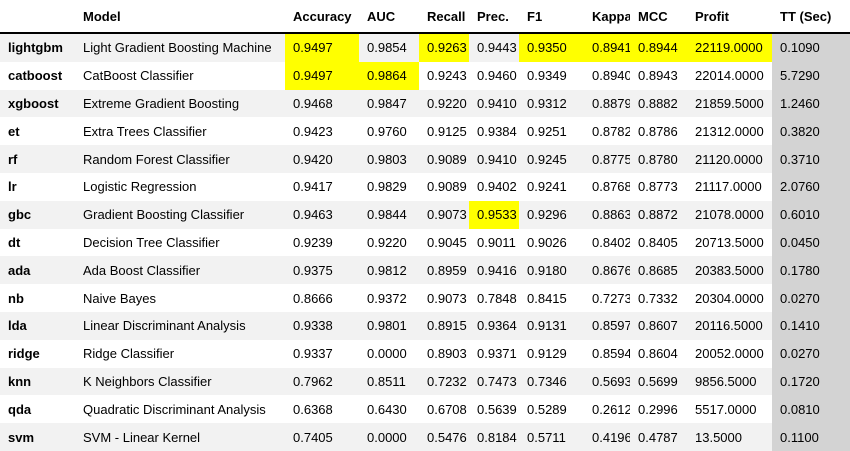 The image size is (850, 451). What do you see at coordinates (497, 187) in the screenshot?
I see `metric-cell-prec: 0.9402` at bounding box center [497, 187].